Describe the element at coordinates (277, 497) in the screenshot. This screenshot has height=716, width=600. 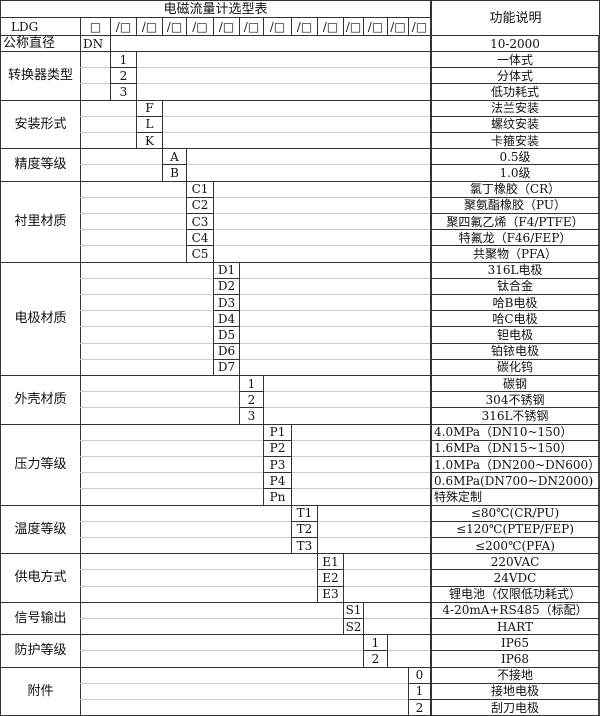
I see `option-code: Pn` at that location.